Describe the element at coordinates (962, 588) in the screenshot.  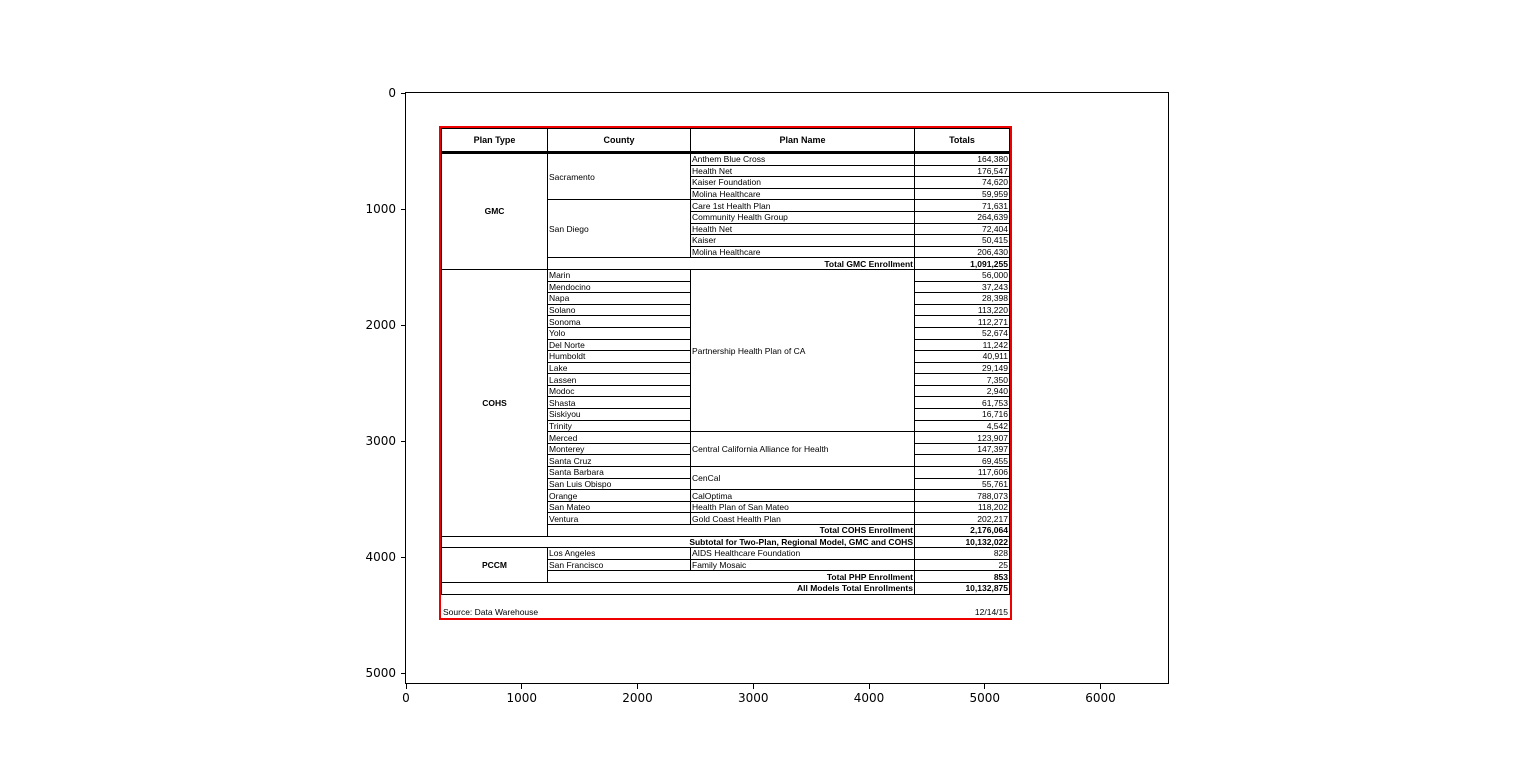
I see `grand-total-value: 10,132,875` at that location.